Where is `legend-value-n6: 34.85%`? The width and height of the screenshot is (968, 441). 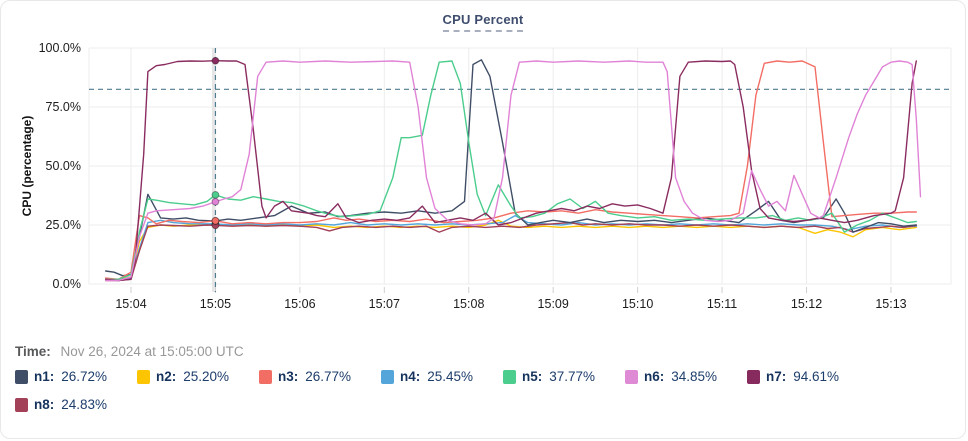 legend-value-n6: 34.85% is located at coordinates (694, 376).